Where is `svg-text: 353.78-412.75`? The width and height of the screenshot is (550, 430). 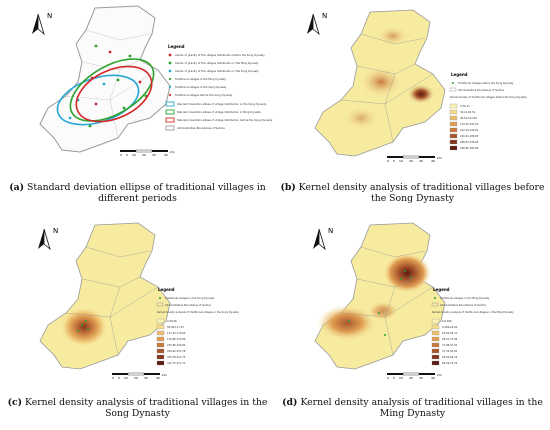
svg-text: 353.78-412.75 is located at coordinates (176, 357).